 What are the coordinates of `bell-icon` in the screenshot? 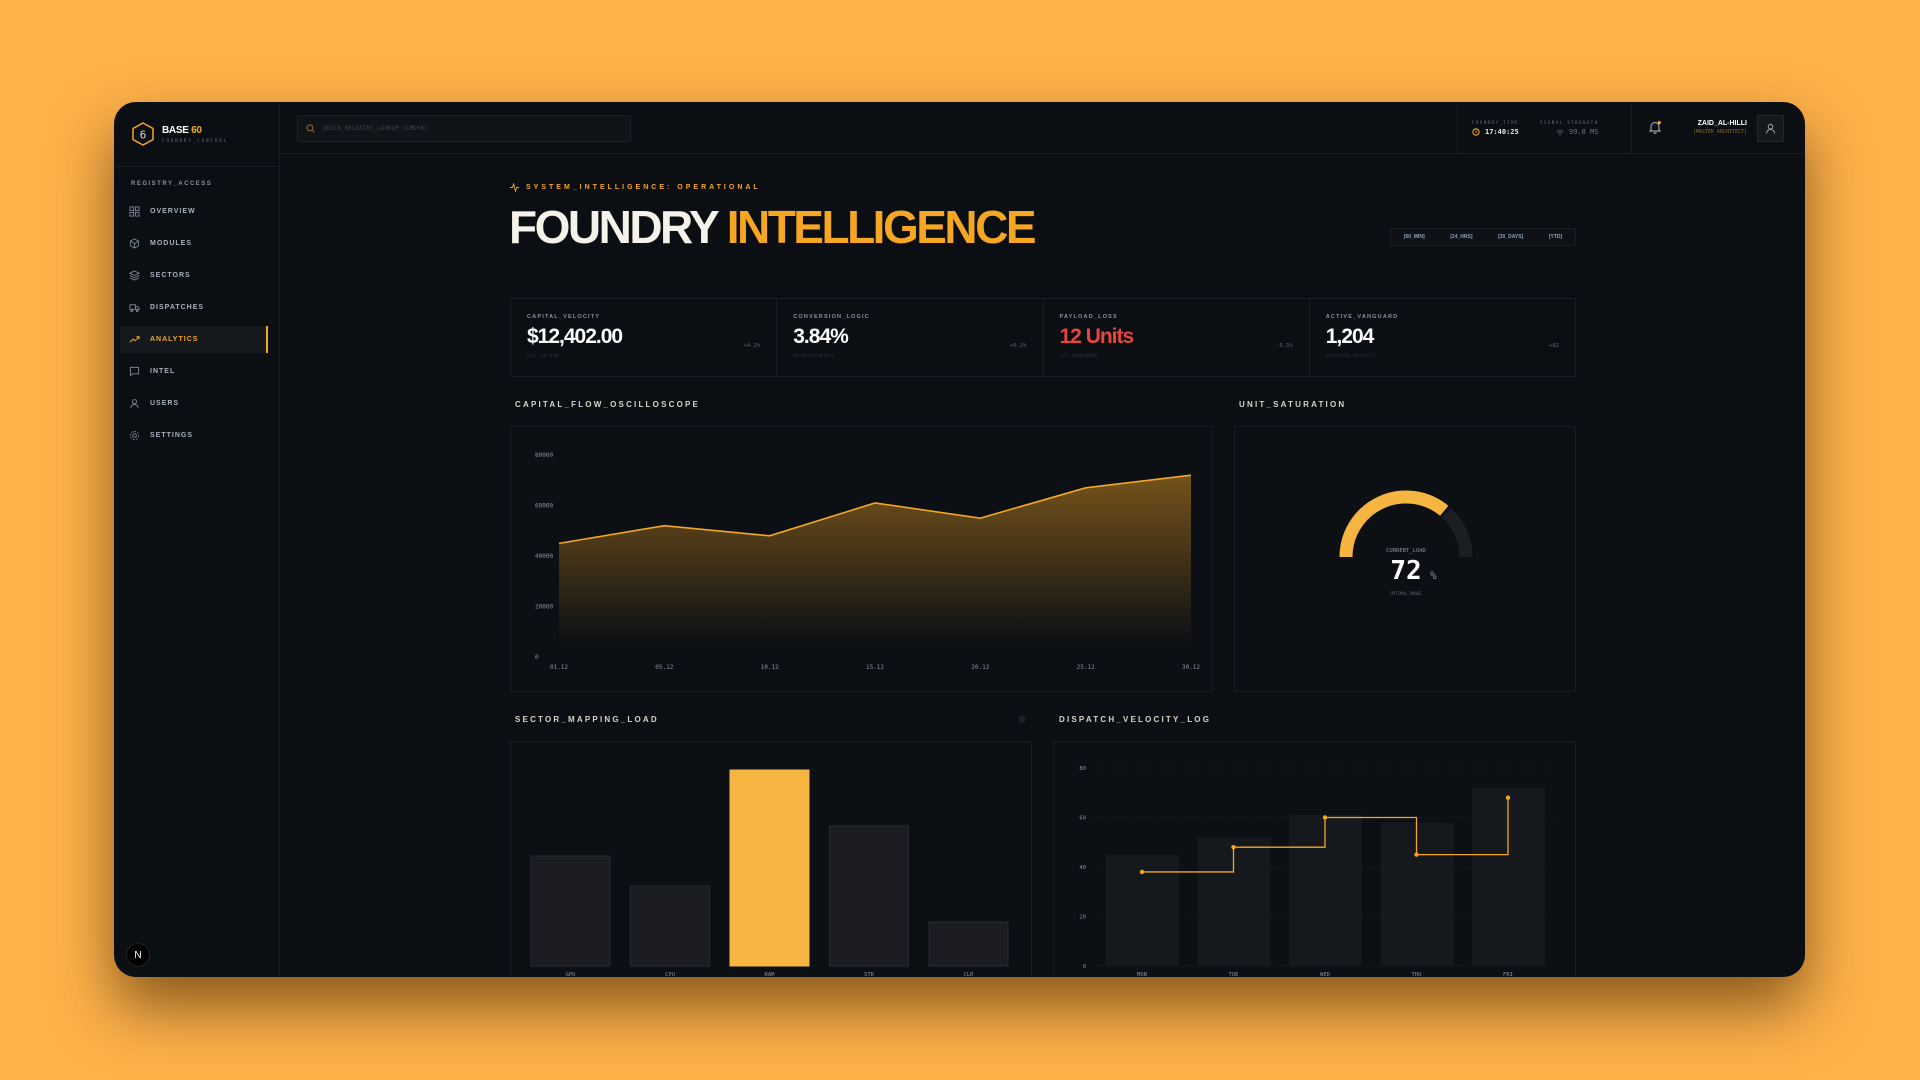 It's located at (1655, 127).